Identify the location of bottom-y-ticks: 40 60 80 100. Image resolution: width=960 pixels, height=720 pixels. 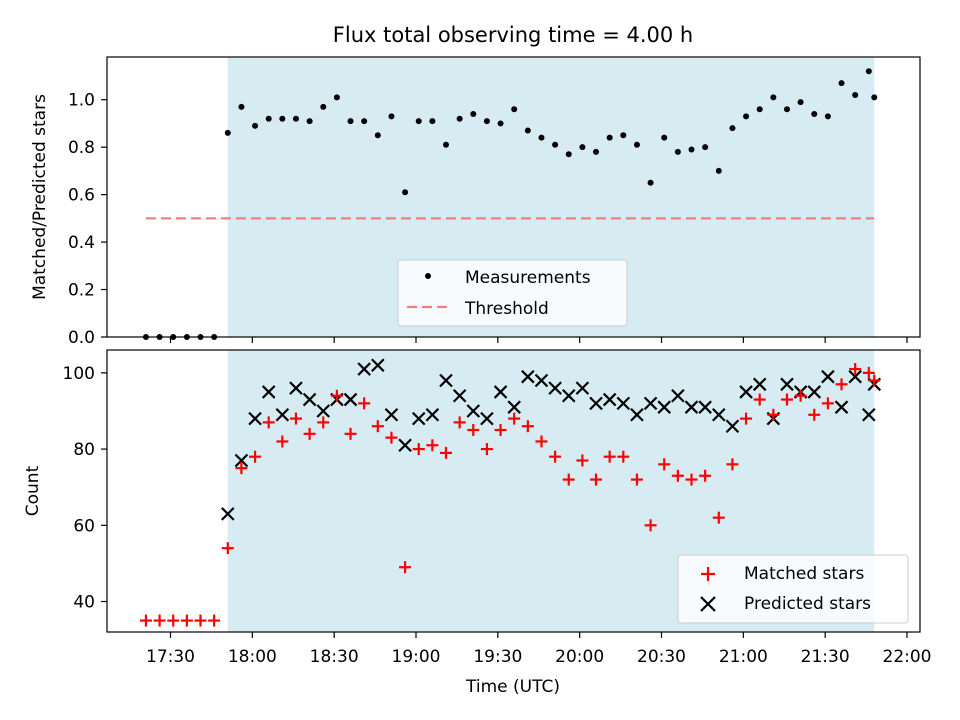
(85, 488).